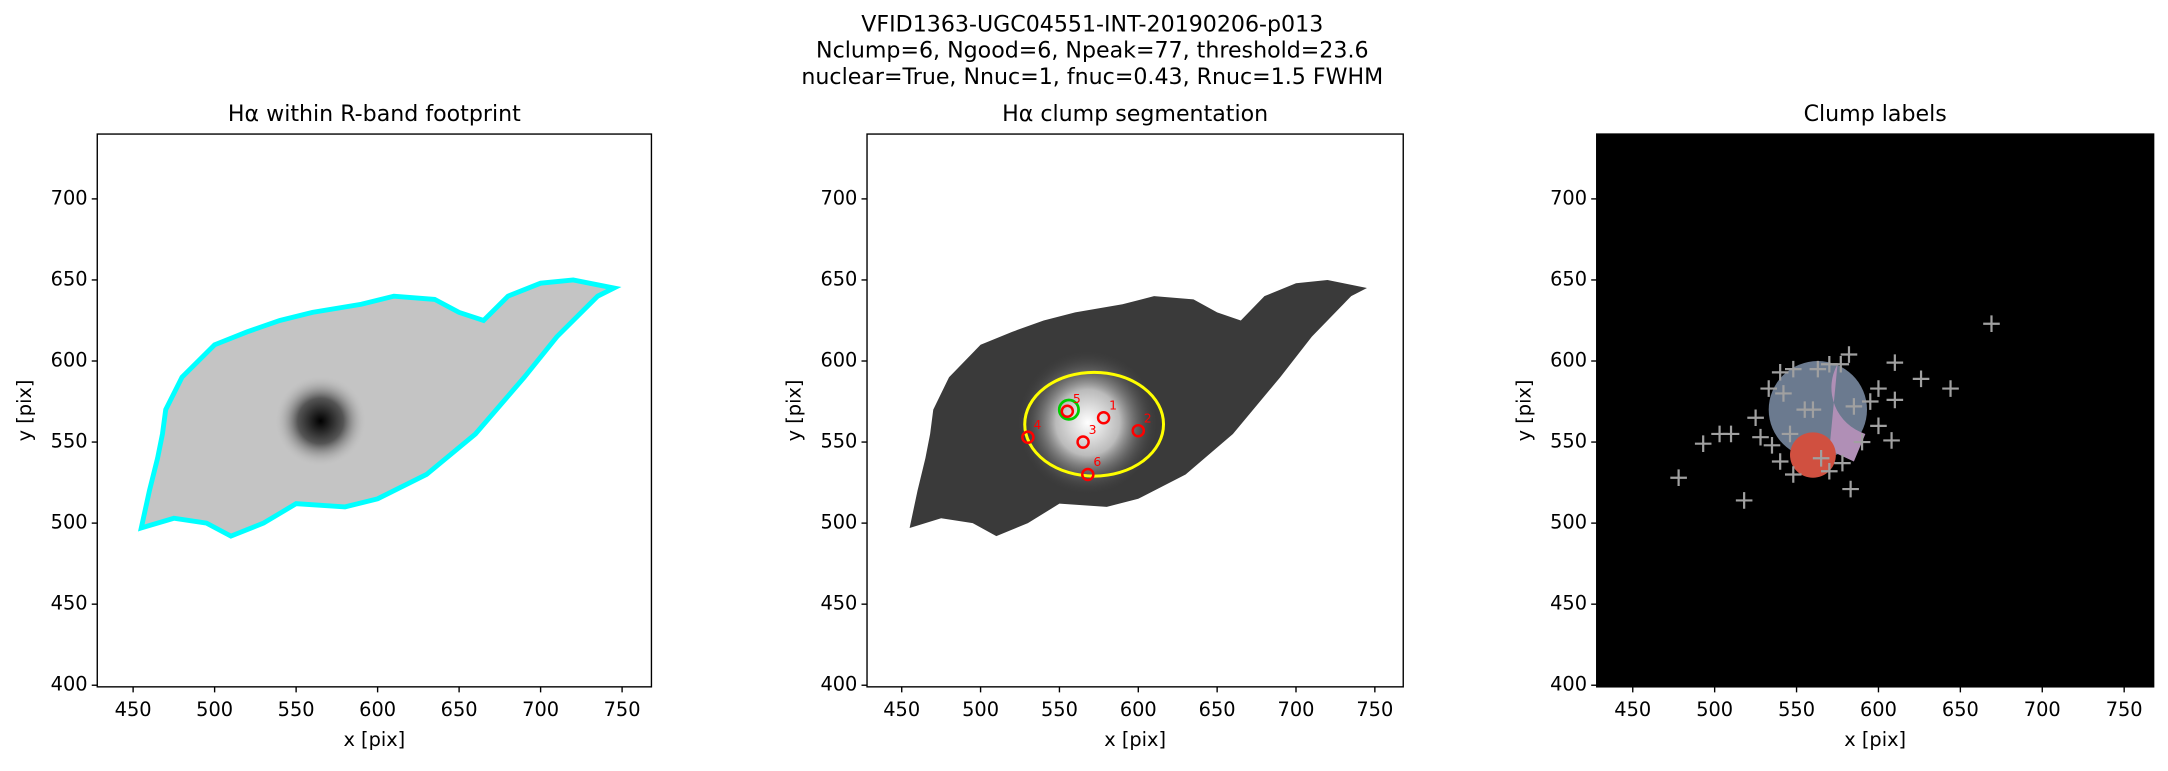  What do you see at coordinates (1135, 114) in the screenshot?
I see `axes-title: Hα clump segmentation` at bounding box center [1135, 114].